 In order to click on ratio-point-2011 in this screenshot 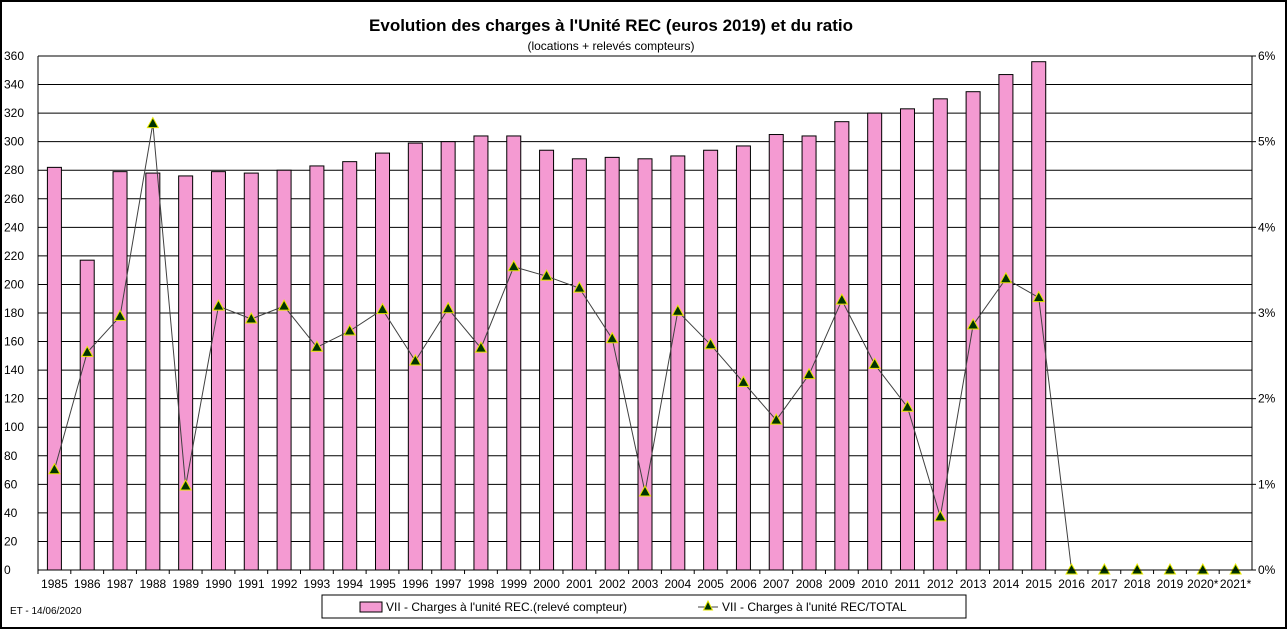, I will do `click(907, 406)`.